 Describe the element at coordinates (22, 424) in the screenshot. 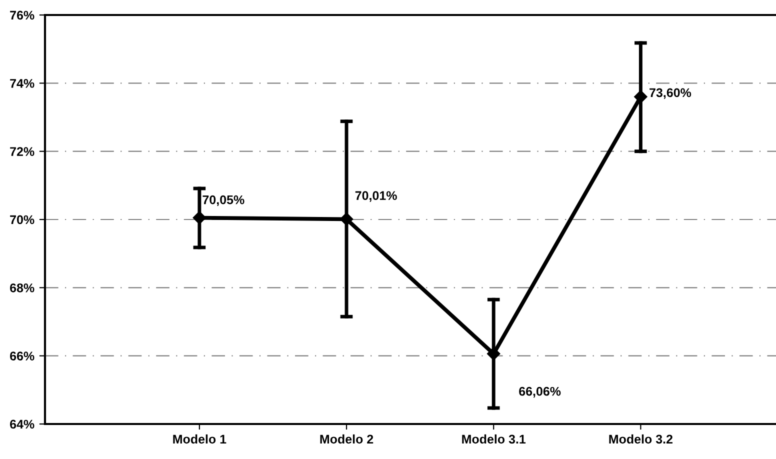

I see `y-tick-label: 64%` at that location.